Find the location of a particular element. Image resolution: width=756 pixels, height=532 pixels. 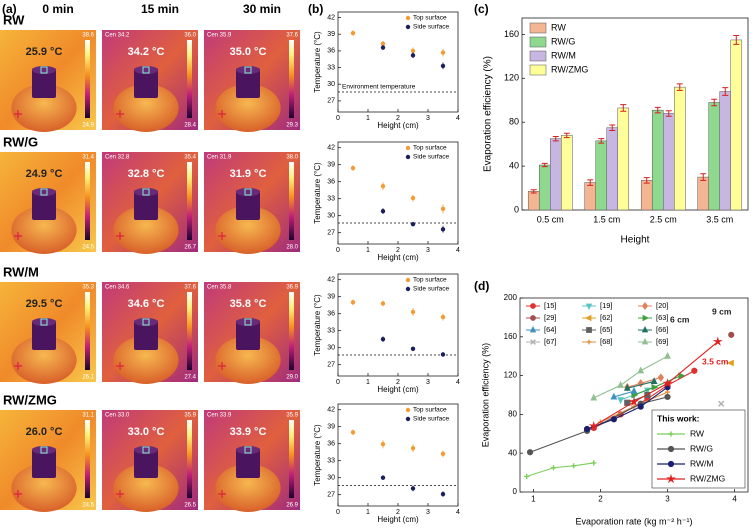

x-tick-label: 0 is located at coordinates (338, 118).